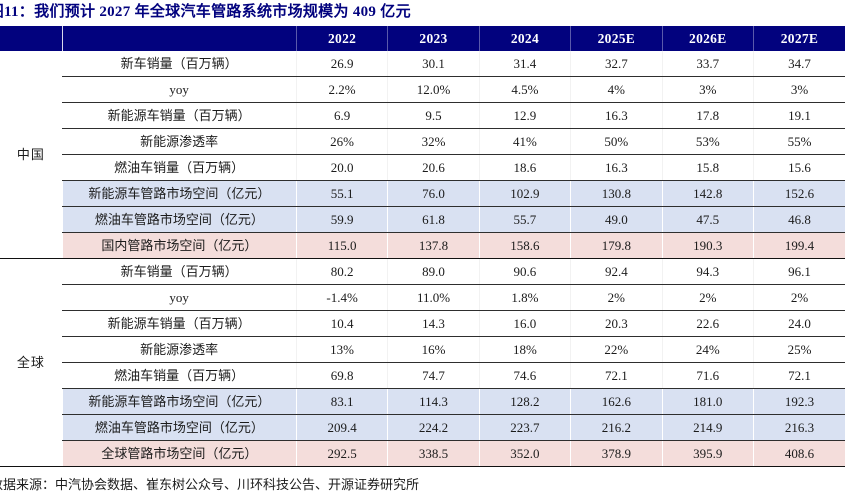 The image size is (849, 497). I want to click on value-cell: 16.3, so click(616, 115).